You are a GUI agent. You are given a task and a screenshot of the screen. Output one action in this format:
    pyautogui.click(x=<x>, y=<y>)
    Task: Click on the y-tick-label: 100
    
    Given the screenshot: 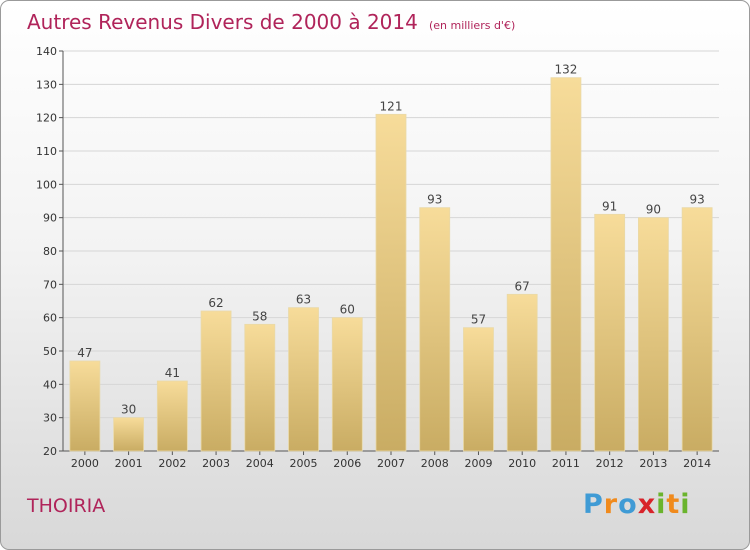 What is the action you would take?
    pyautogui.click(x=46, y=184)
    